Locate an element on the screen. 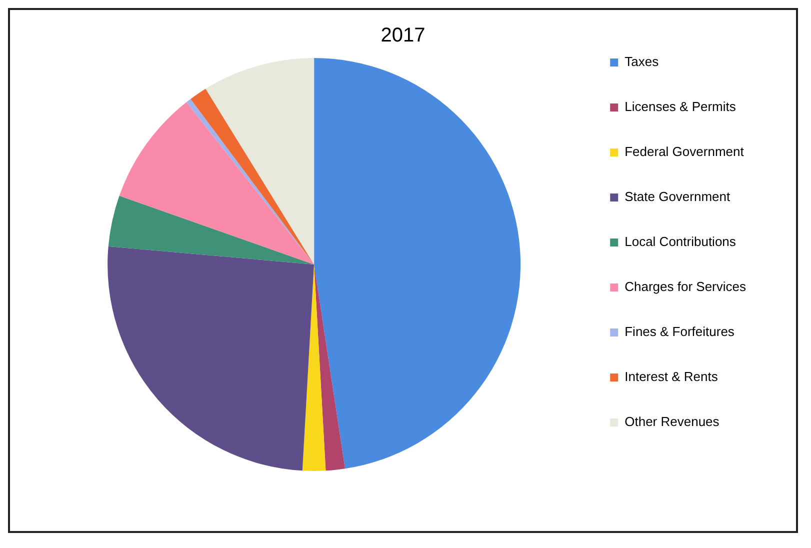  legend-label: State Government is located at coordinates (677, 196).